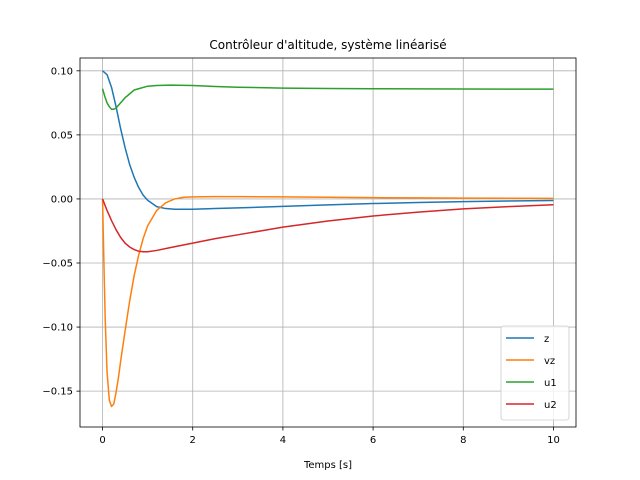 The width and height of the screenshot is (640, 480). Describe the element at coordinates (62, 71) in the screenshot. I see `y-tick-label: 0.10` at that location.